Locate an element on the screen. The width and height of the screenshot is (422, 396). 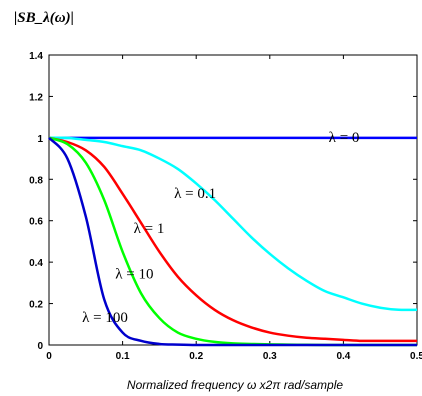
series-annotation: λ = 10 is located at coordinates (134, 275).